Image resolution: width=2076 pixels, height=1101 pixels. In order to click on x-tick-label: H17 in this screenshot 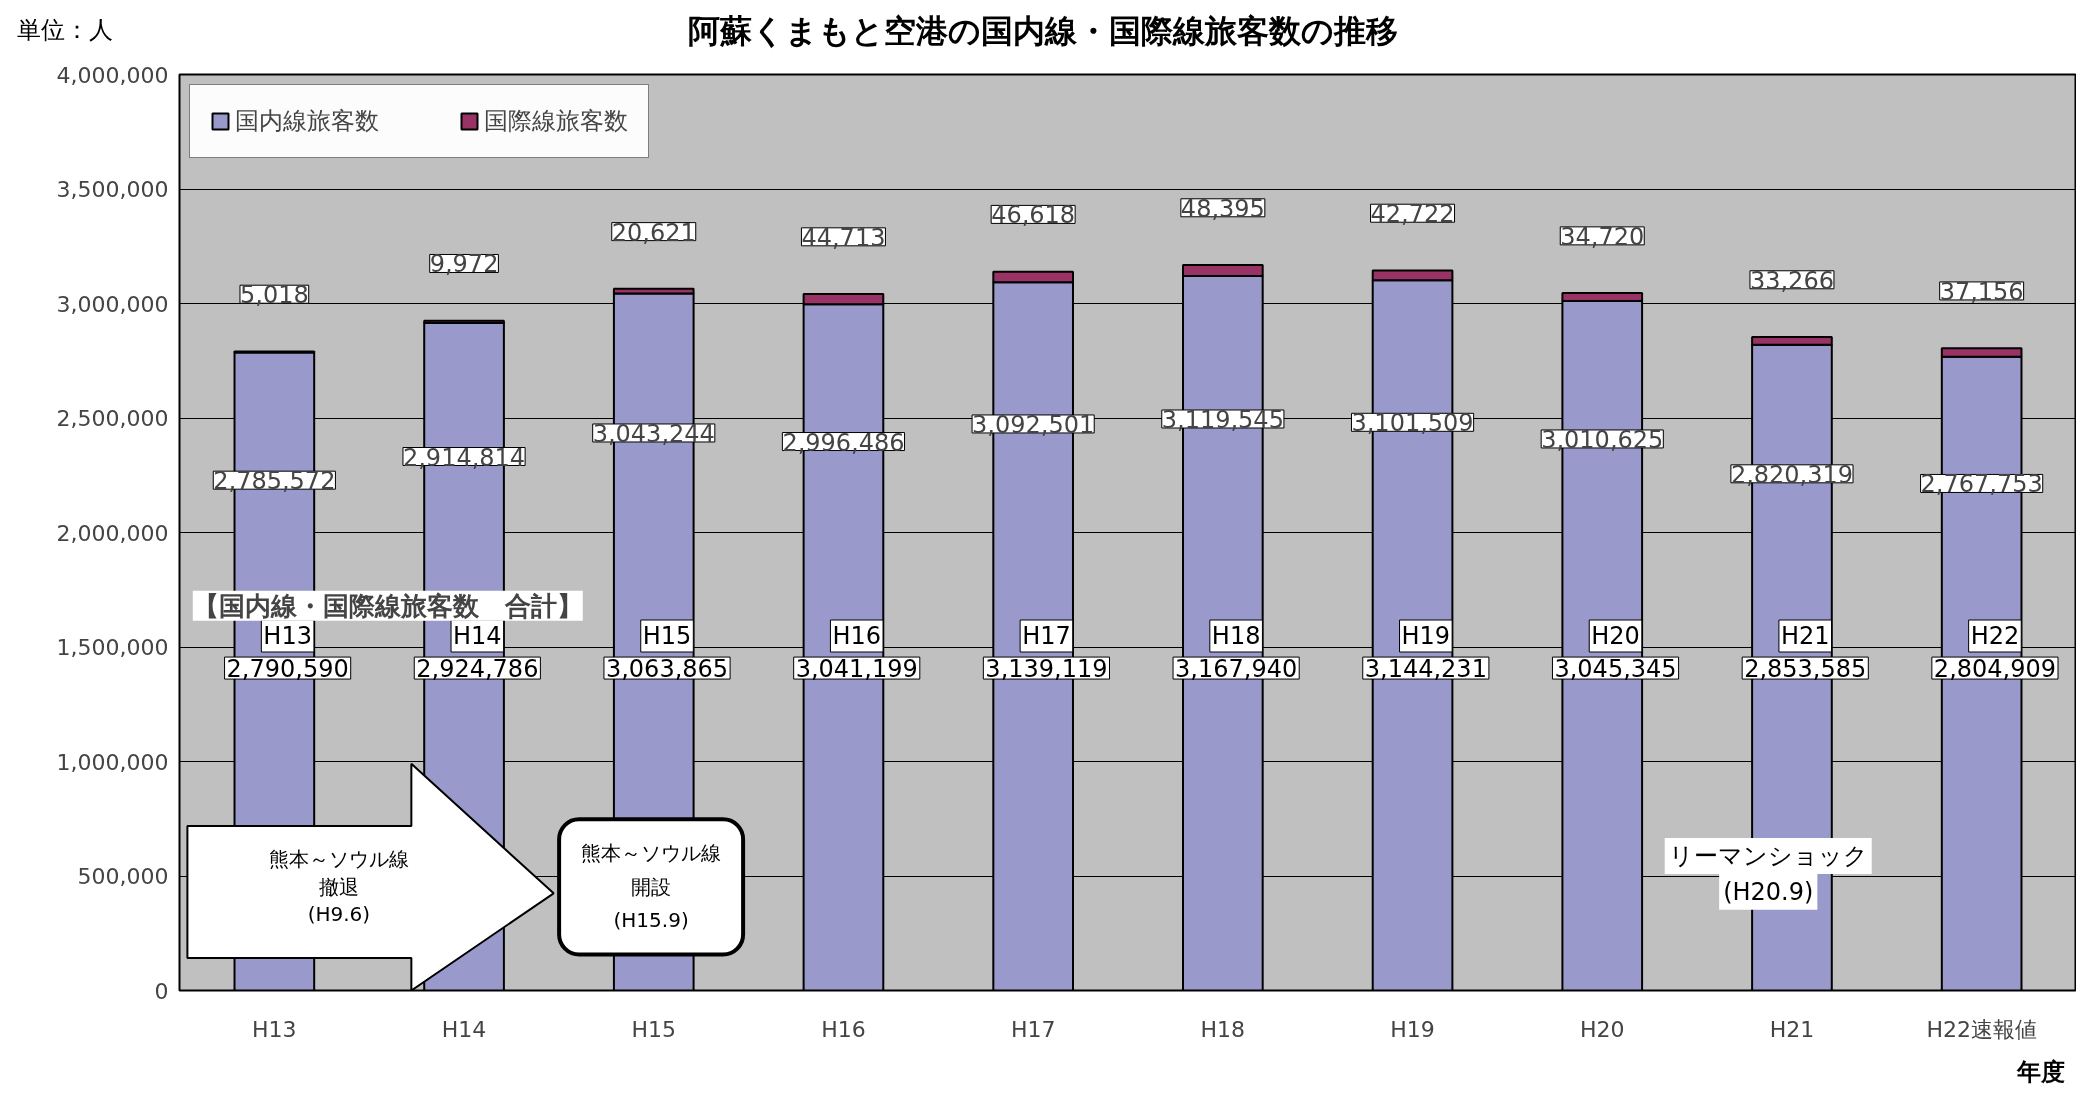, I will do `click(1033, 1029)`.